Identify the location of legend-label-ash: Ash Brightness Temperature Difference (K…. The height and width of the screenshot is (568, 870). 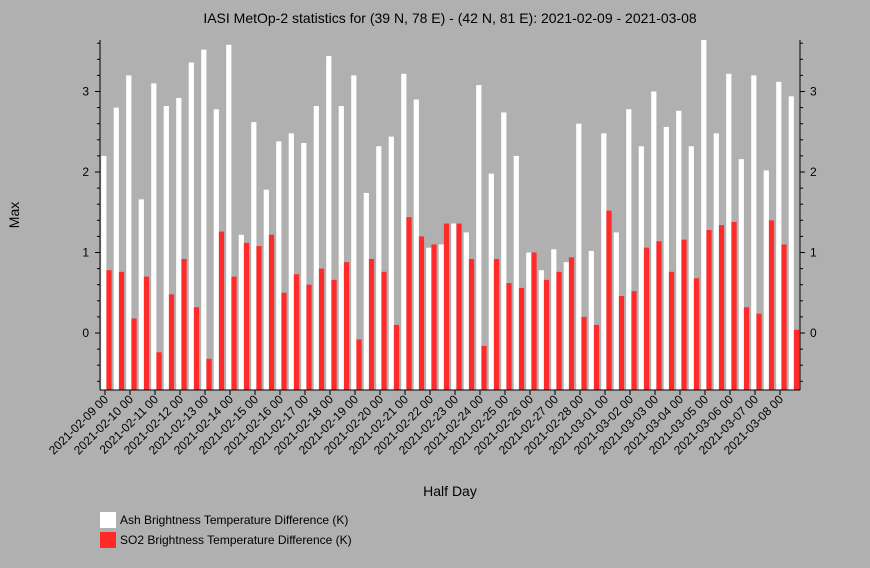
(234, 520).